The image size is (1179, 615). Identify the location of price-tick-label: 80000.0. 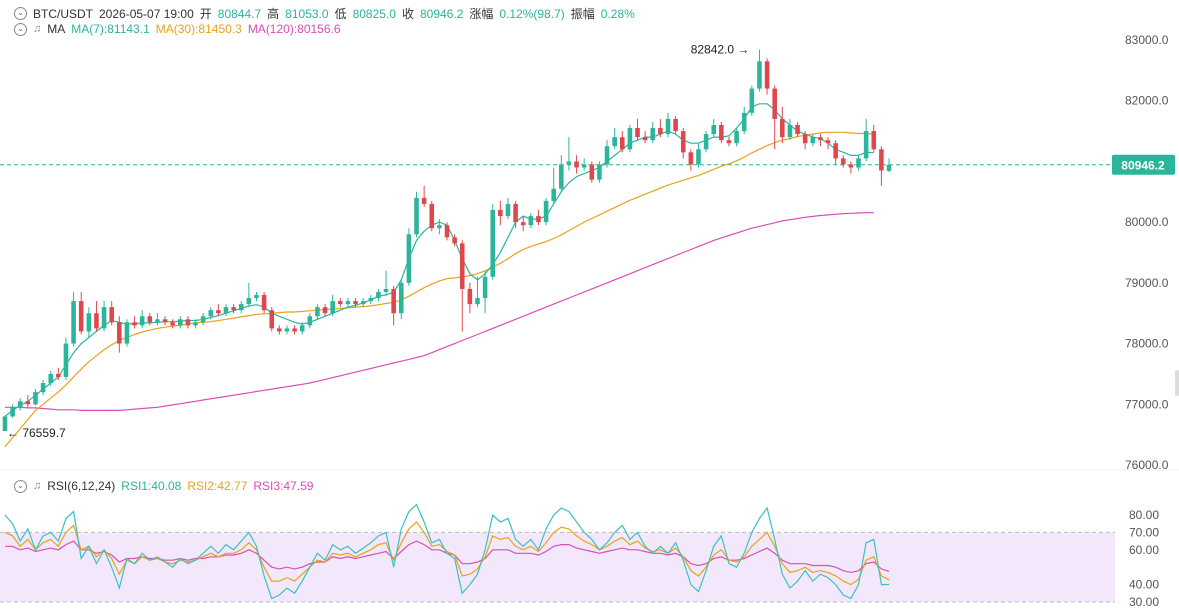
(1147, 222).